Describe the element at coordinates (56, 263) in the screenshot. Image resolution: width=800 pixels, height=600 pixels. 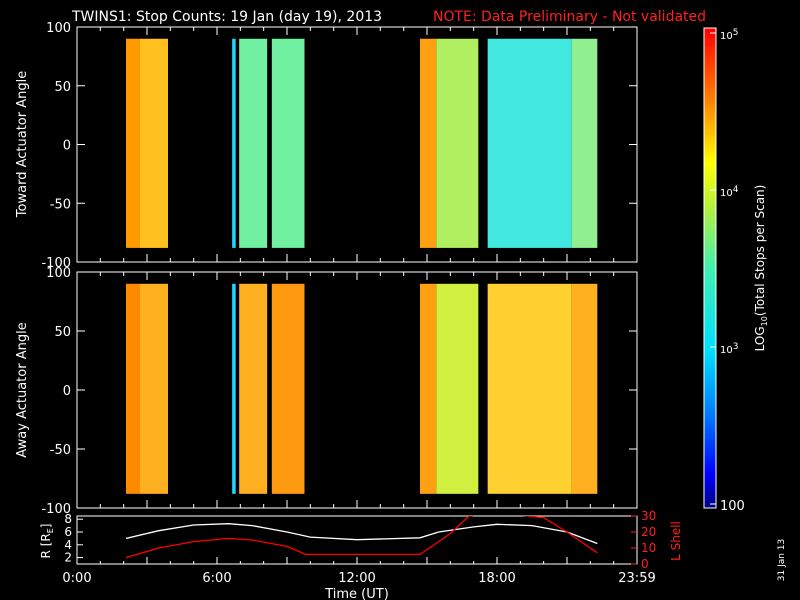
I see `toward-ytick-label: -100` at that location.